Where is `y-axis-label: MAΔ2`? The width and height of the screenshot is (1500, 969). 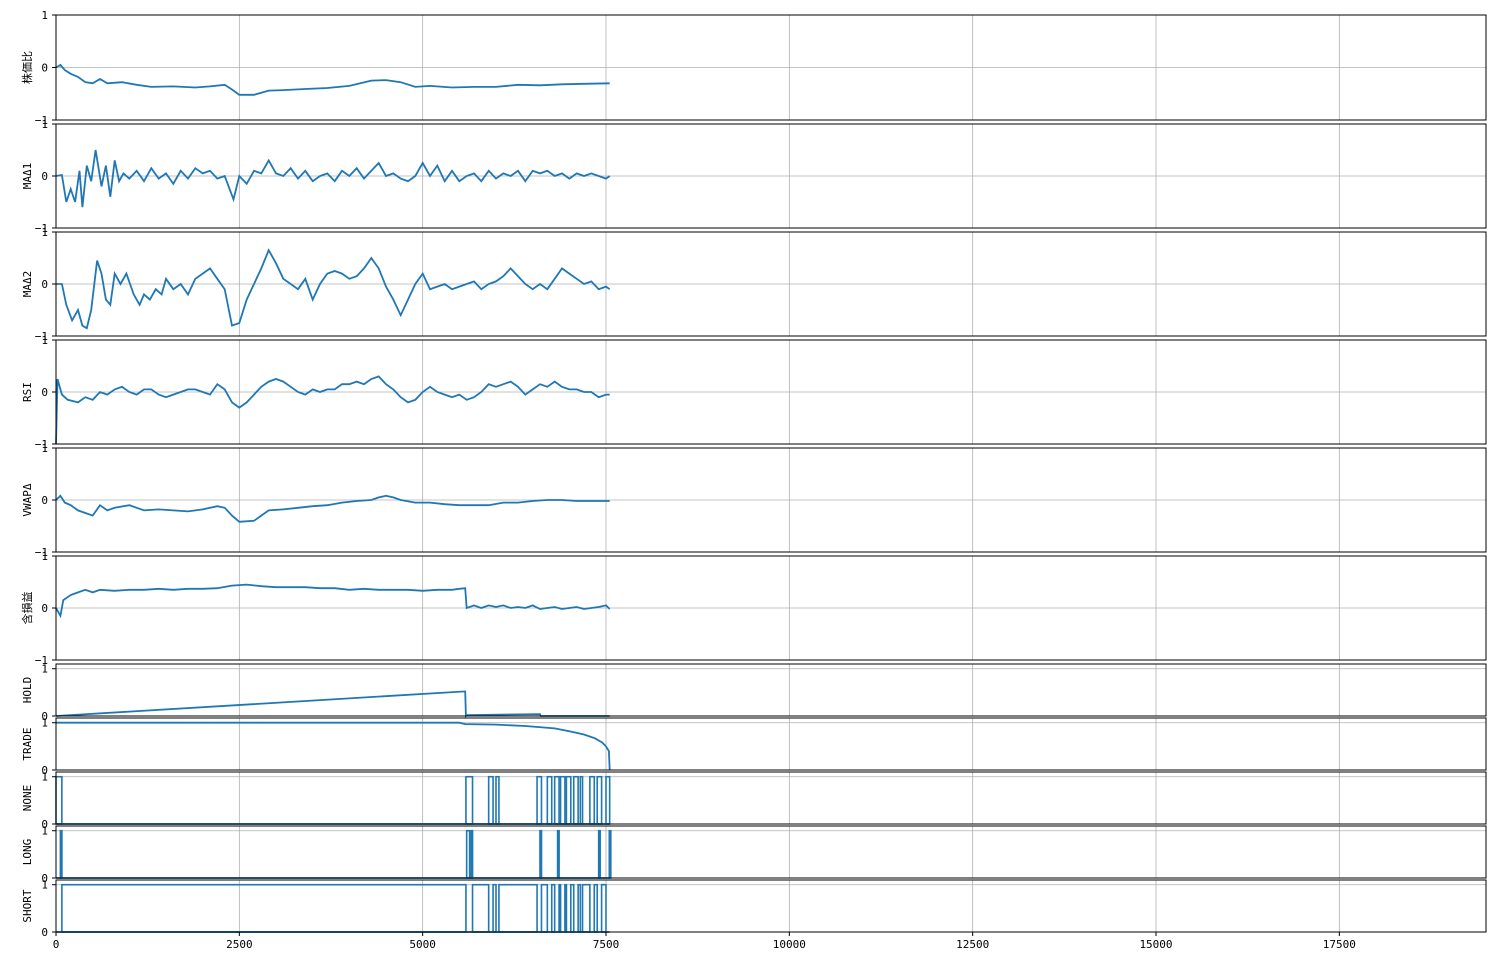 y-axis-label: MAΔ2 is located at coordinates (27, 284).